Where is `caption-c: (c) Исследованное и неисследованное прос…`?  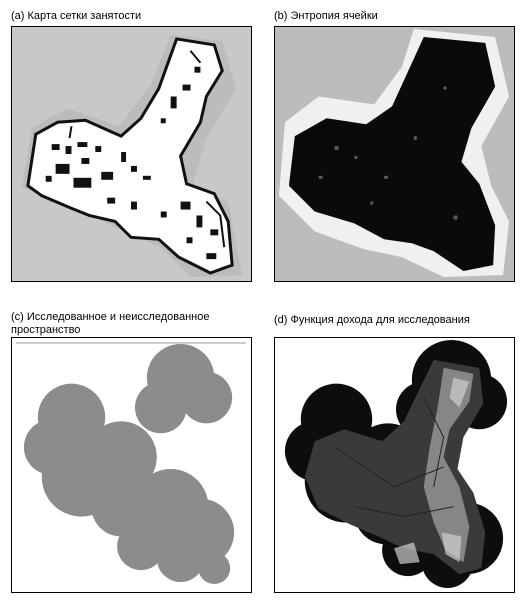
caption-c: (c) Исследованное и неисследованное прос… is located at coordinates (110, 323).